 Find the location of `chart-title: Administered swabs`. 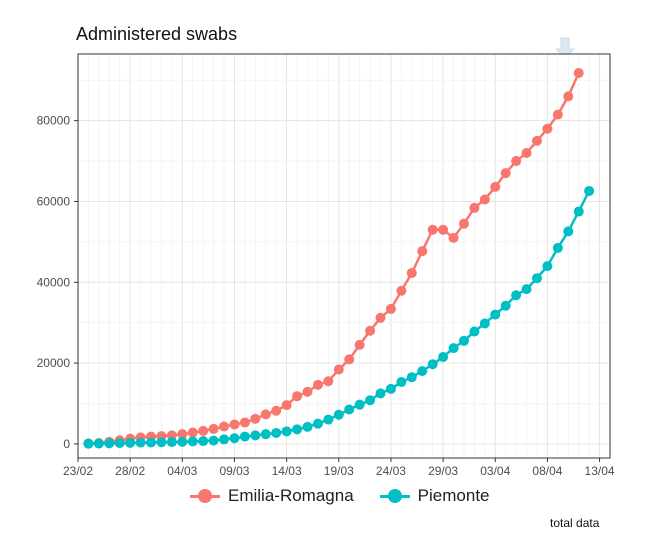

chart-title: Administered swabs is located at coordinates (157, 34).